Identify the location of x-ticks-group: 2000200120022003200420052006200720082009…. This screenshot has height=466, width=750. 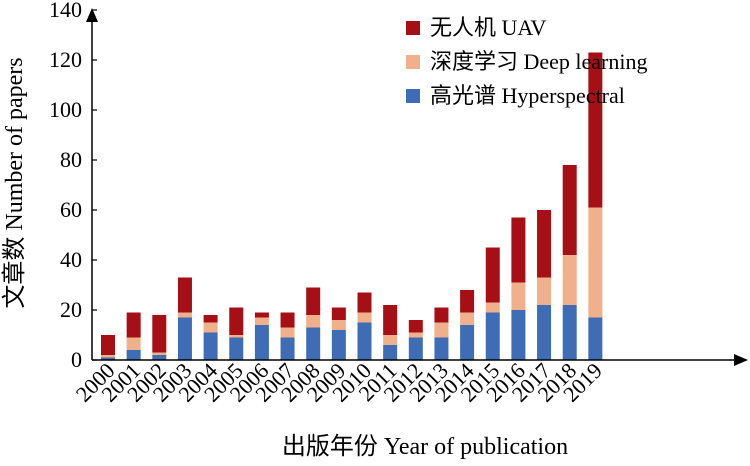
(339, 382).